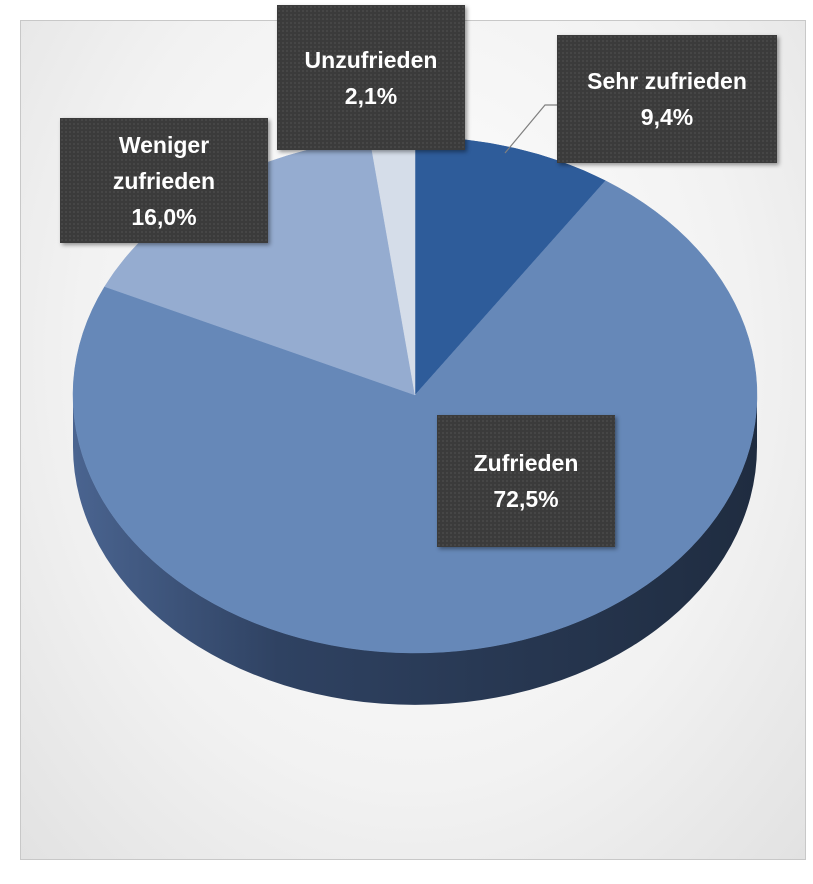 Image resolution: width=813 pixels, height=884 pixels. I want to click on category-label: Weniger zufrieden, so click(164, 162).